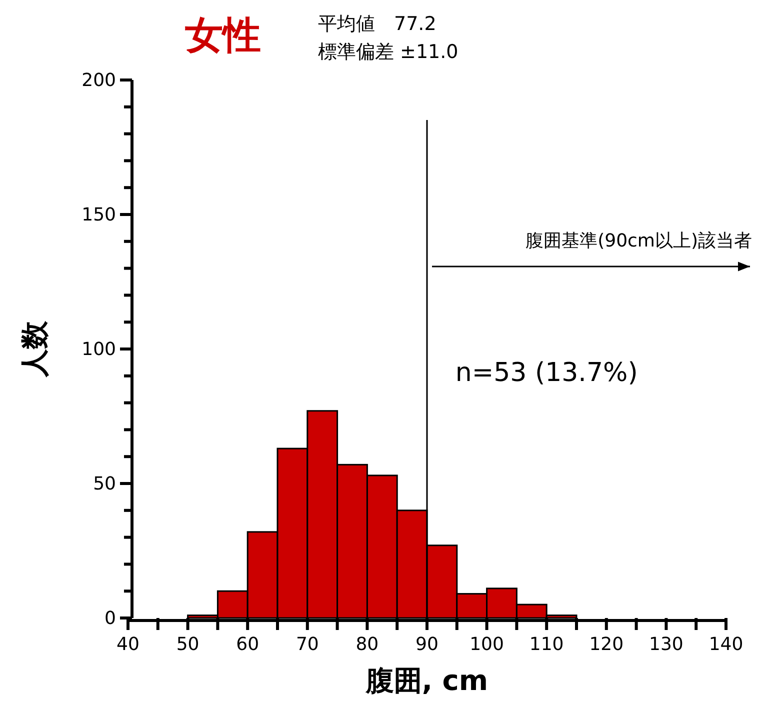 The image size is (770, 706). What do you see at coordinates (427, 644) in the screenshot?
I see `x-tick-label: 90` at bounding box center [427, 644].